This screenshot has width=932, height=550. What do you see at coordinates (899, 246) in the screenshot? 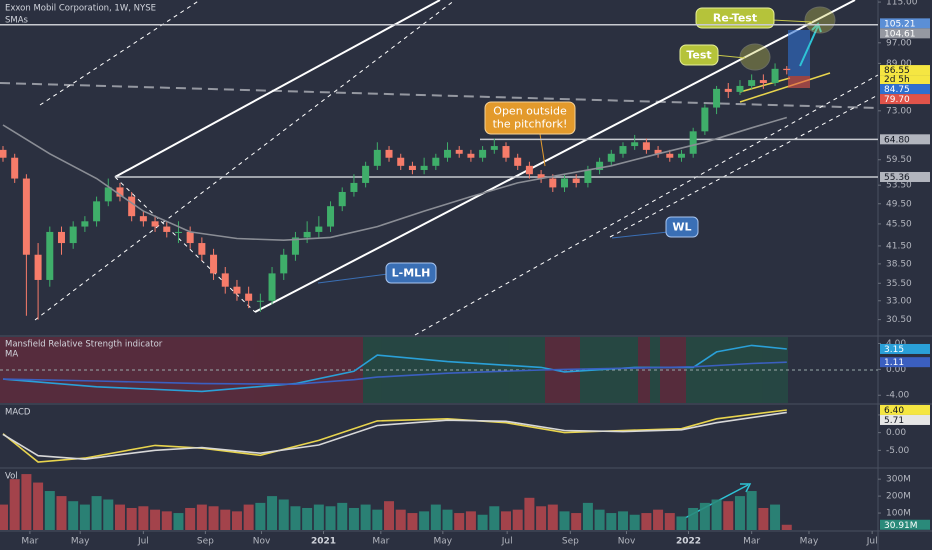
I see `y-tick-label: 41.50` at bounding box center [899, 246].